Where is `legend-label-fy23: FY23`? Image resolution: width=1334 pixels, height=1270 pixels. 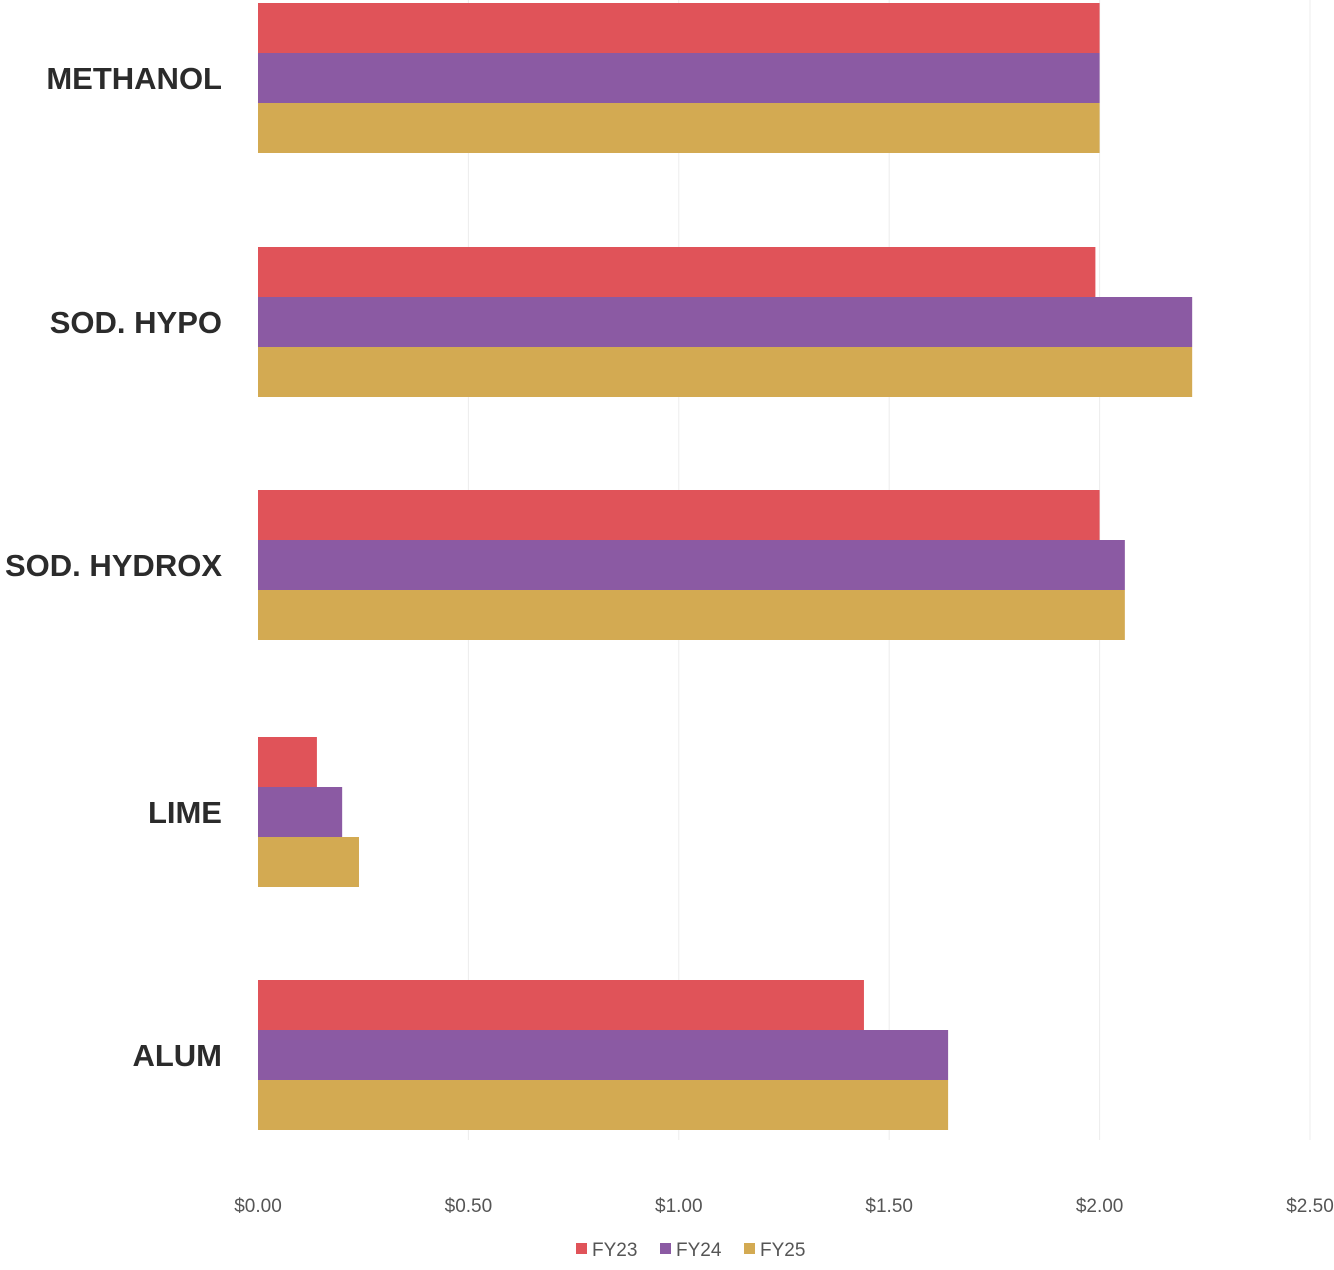
legend-label-fy23: FY23 is located at coordinates (614, 1250).